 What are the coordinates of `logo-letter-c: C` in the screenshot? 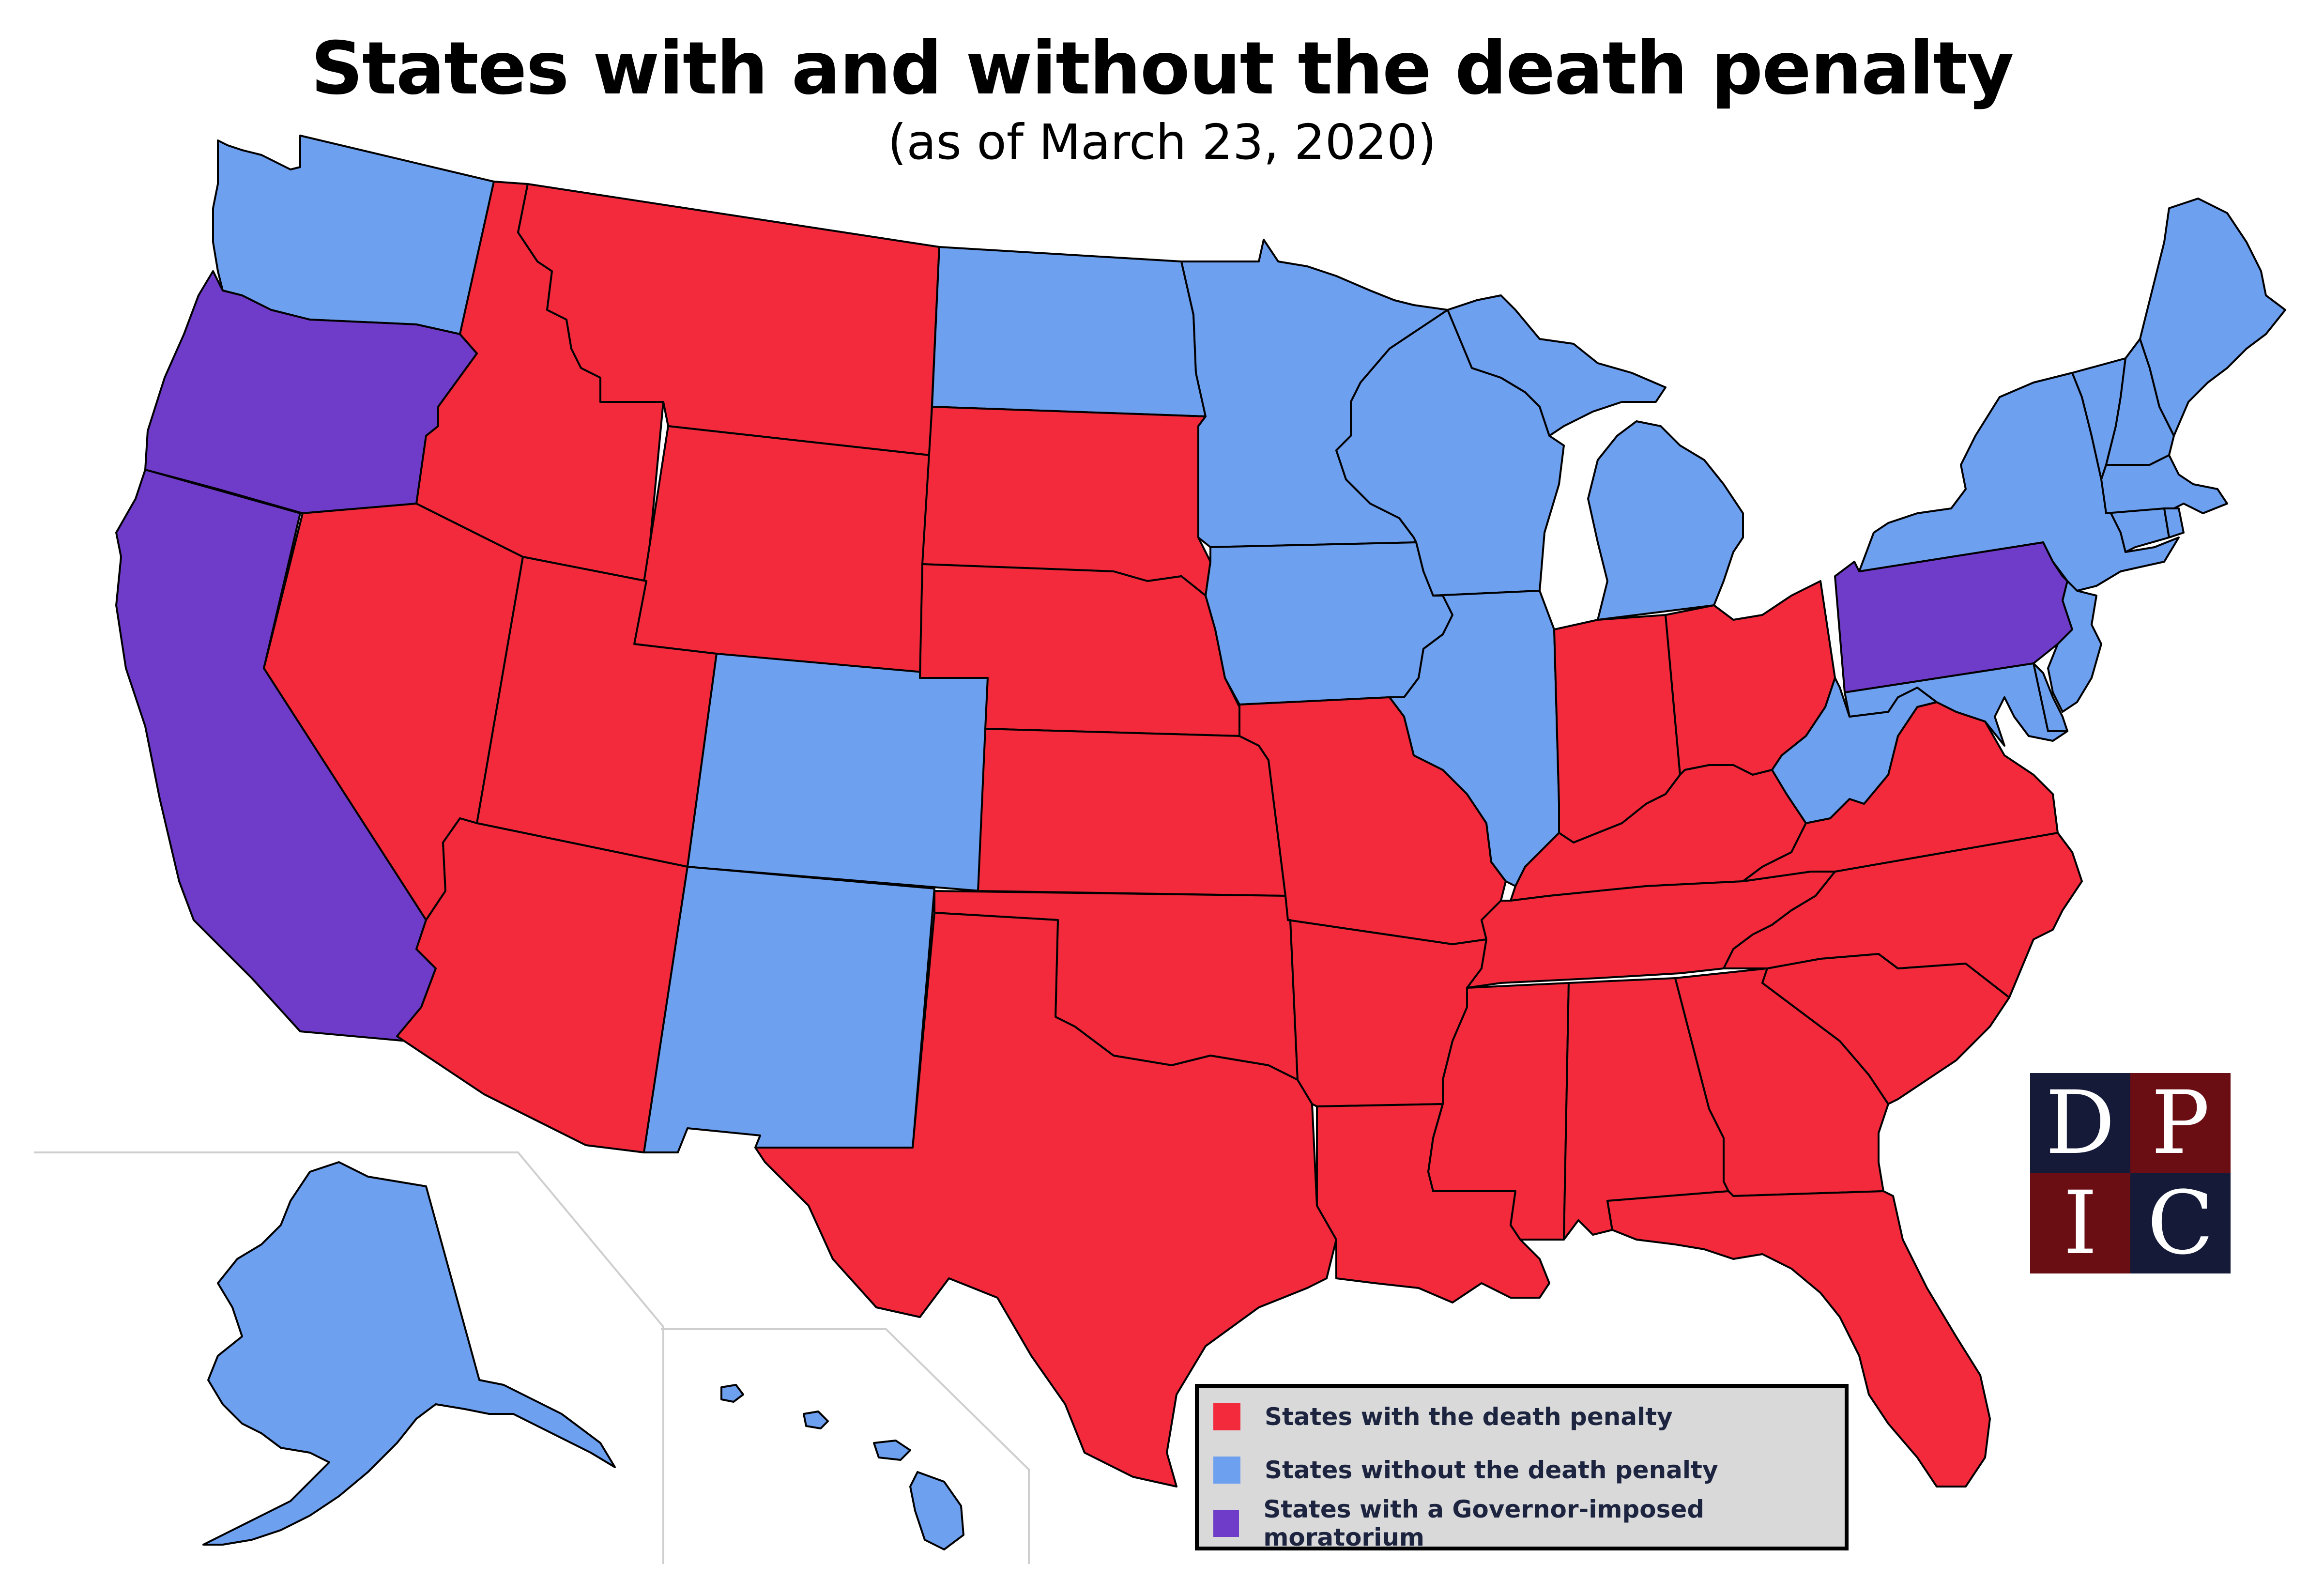 It's located at (2180, 1223).